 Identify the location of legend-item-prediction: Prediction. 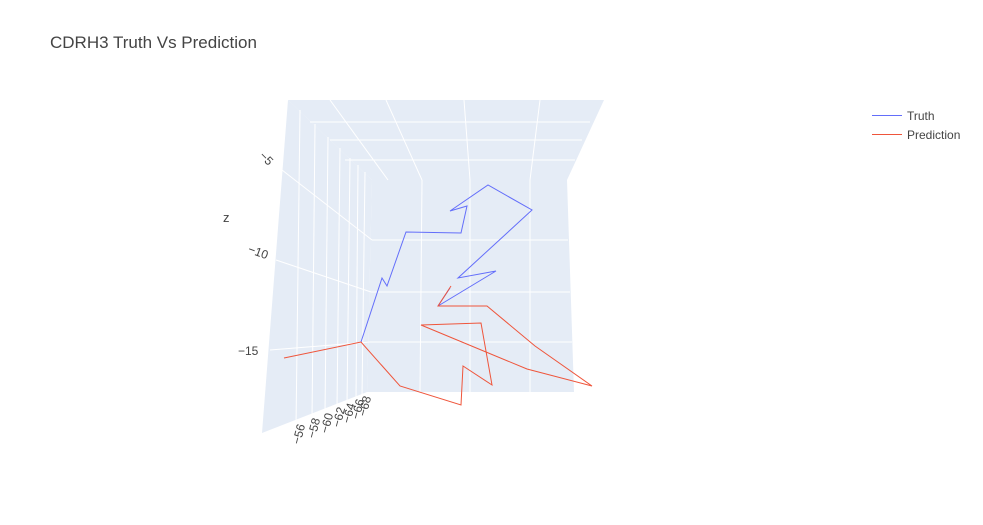
(916, 134).